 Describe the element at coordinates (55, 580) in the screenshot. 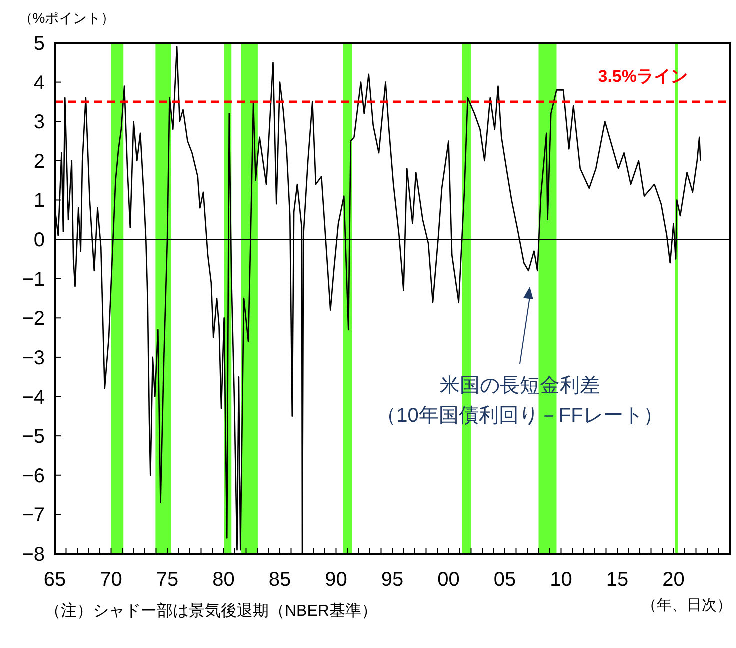

I see `x-tick-label: 65` at that location.